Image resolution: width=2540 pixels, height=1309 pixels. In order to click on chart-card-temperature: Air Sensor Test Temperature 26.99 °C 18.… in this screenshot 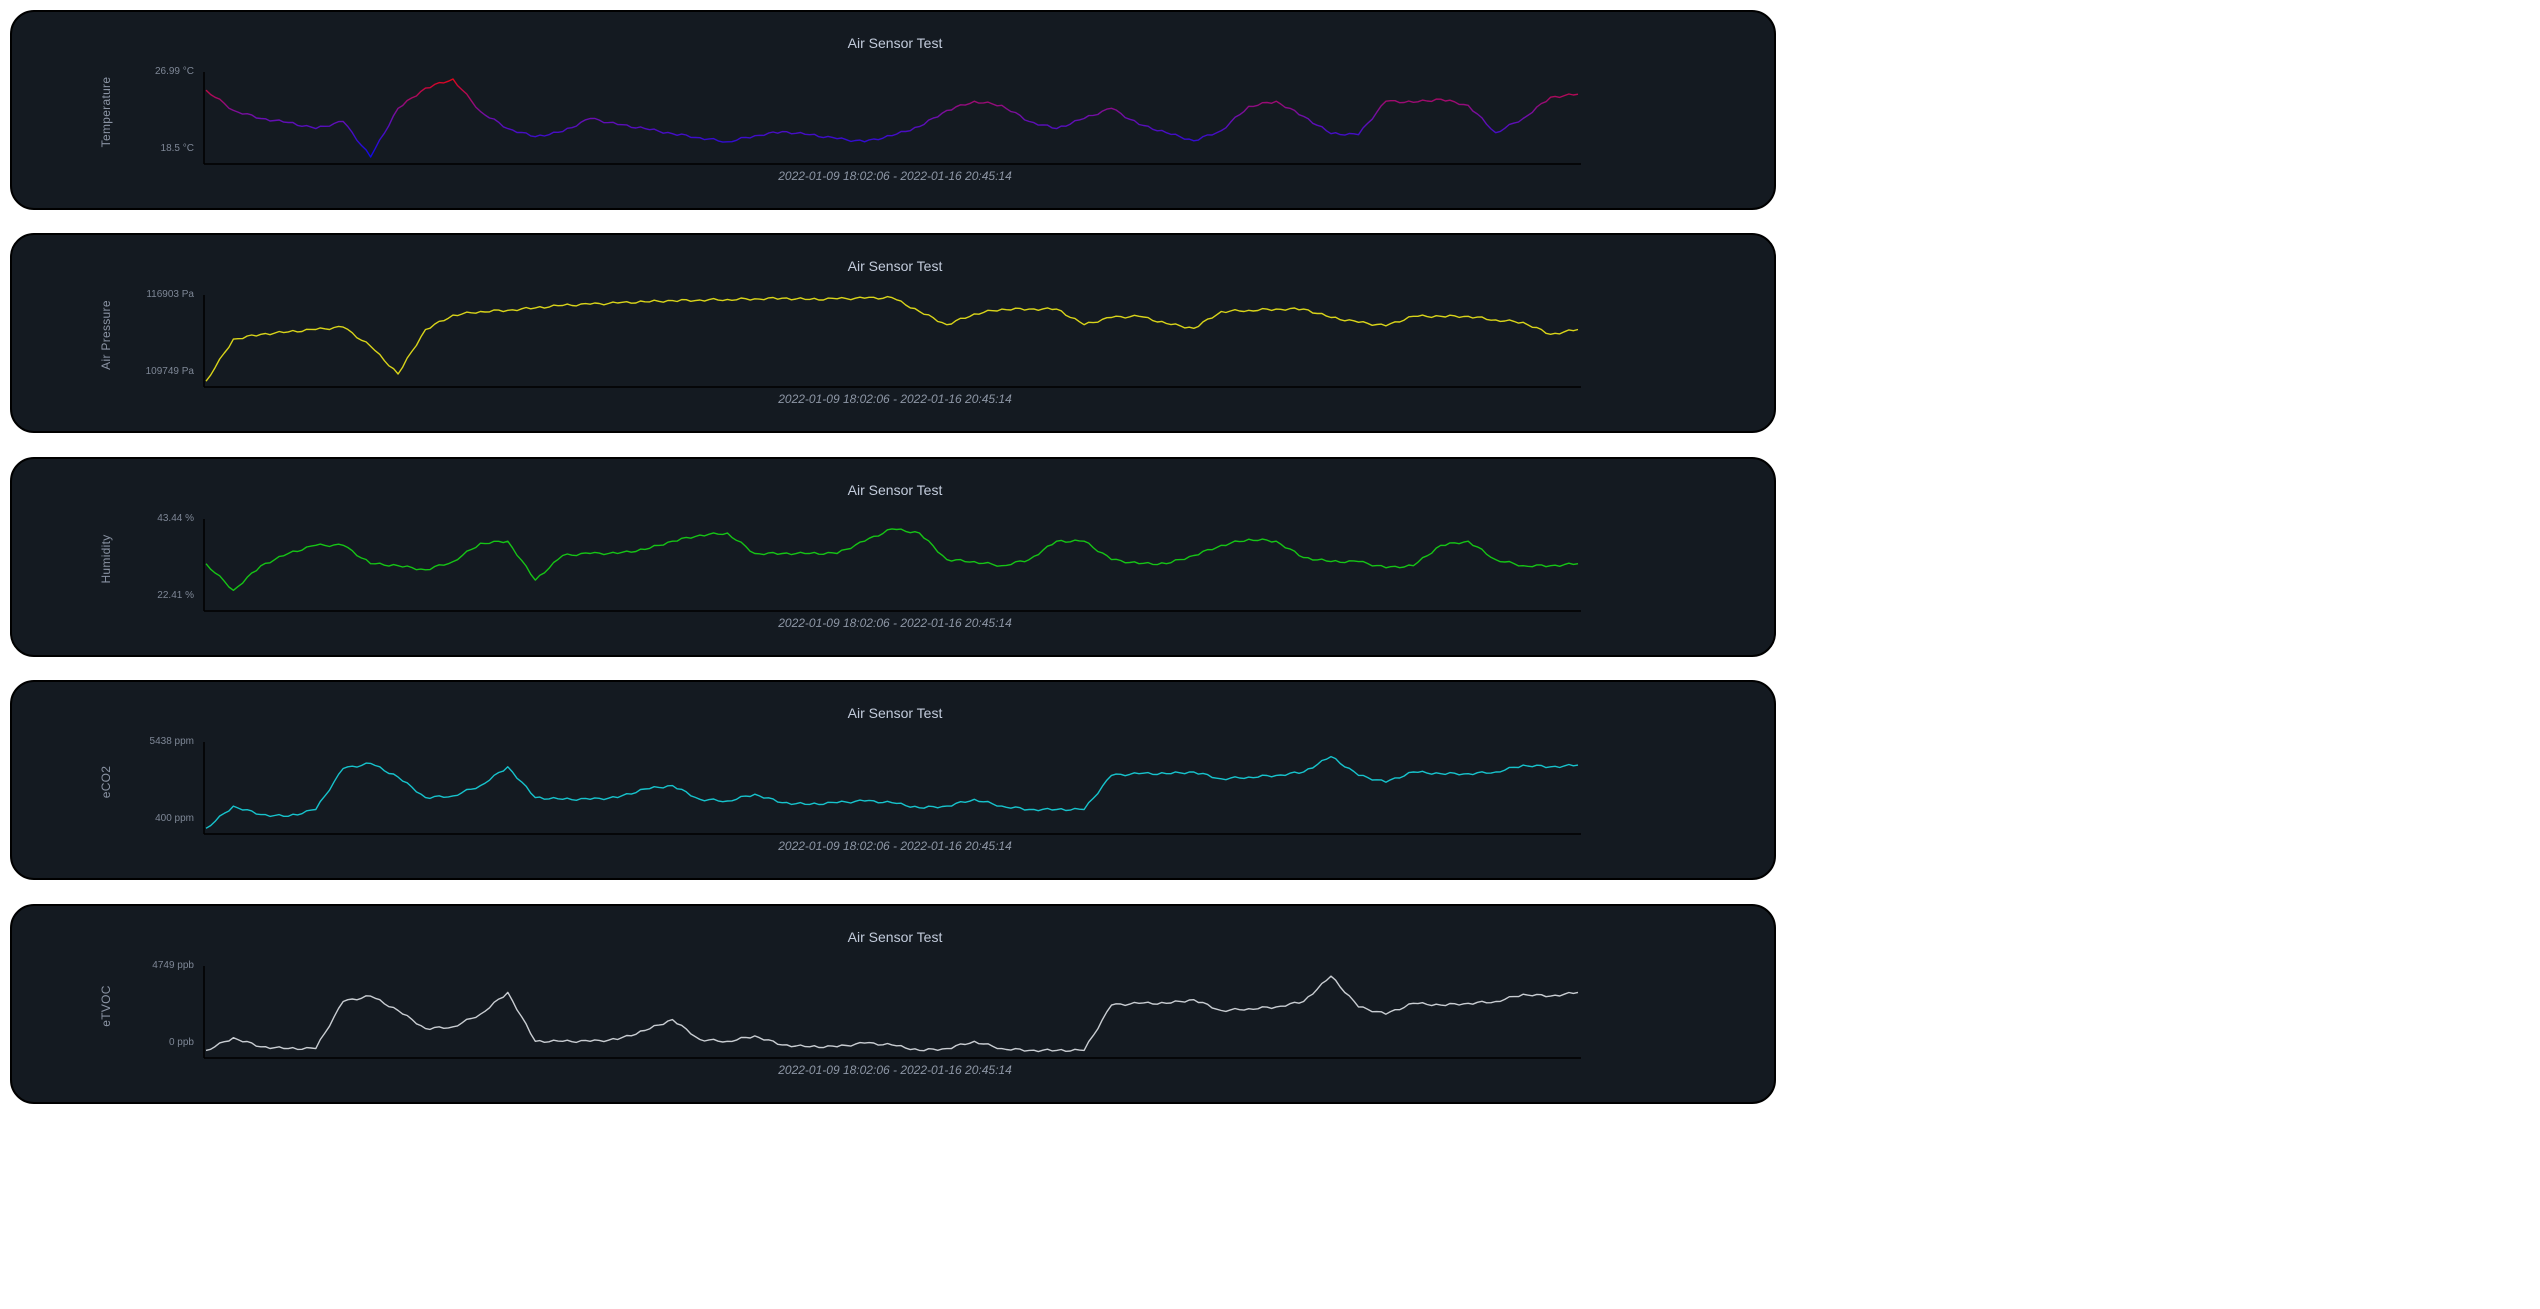, I will do `click(893, 110)`.